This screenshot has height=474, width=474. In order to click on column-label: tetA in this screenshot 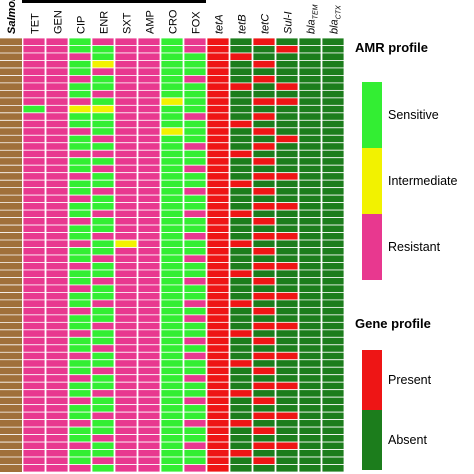, I will do `click(220, 24)`.